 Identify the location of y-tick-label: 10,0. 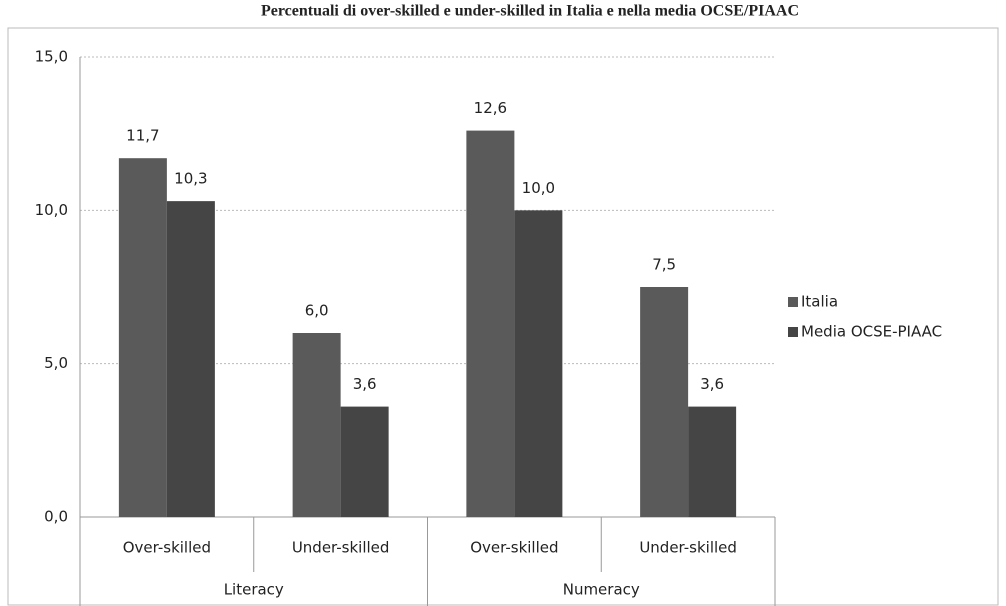
(51, 210).